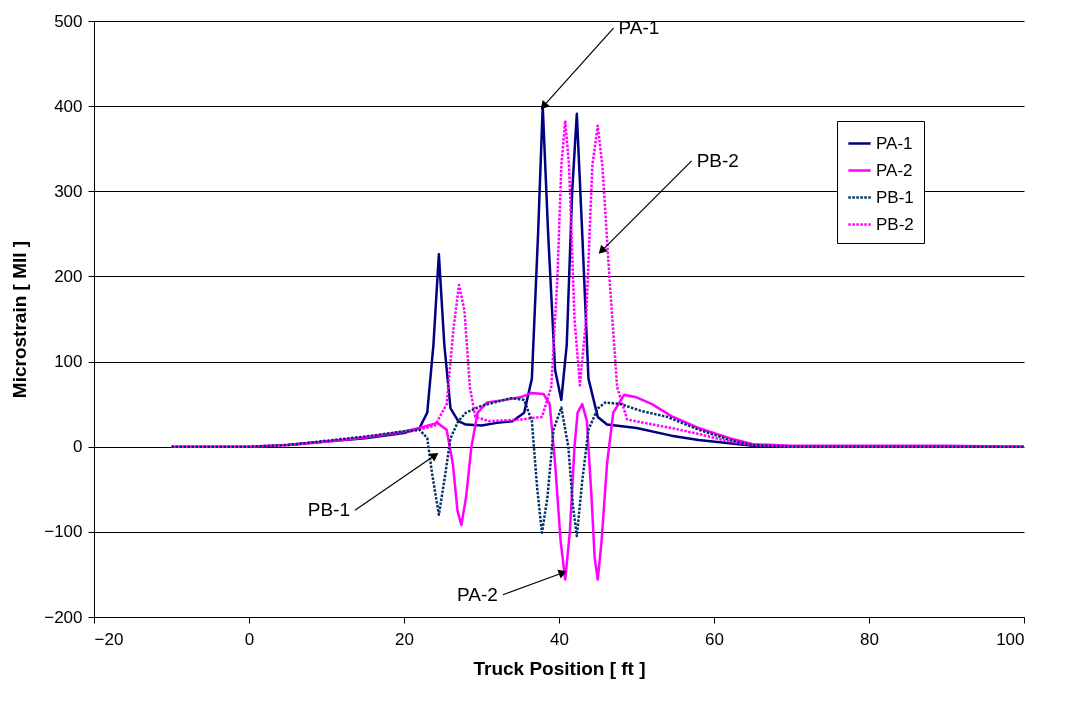  Describe the element at coordinates (63, 532) in the screenshot. I see `y-tick-label: −100` at that location.